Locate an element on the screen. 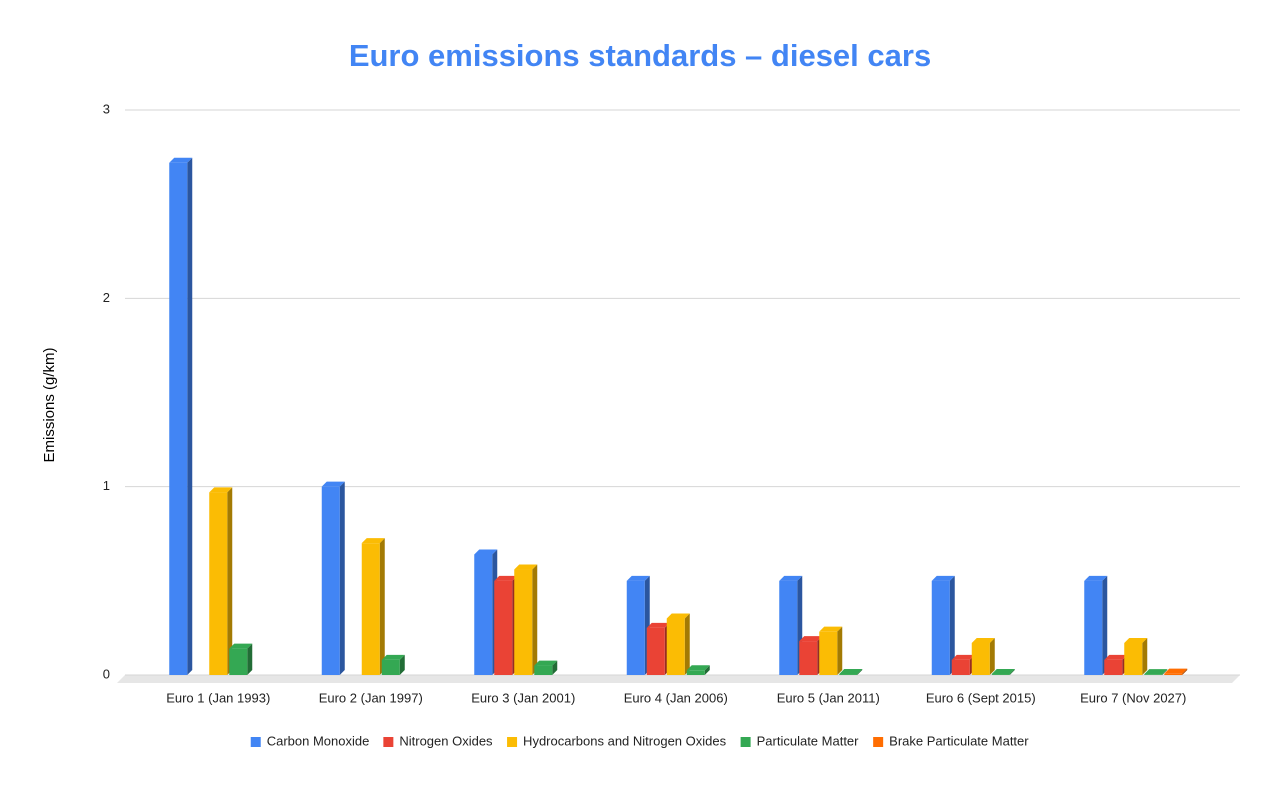 Image resolution: width=1280 pixels, height=791 pixels. y-tick-label: 3 is located at coordinates (106, 108).